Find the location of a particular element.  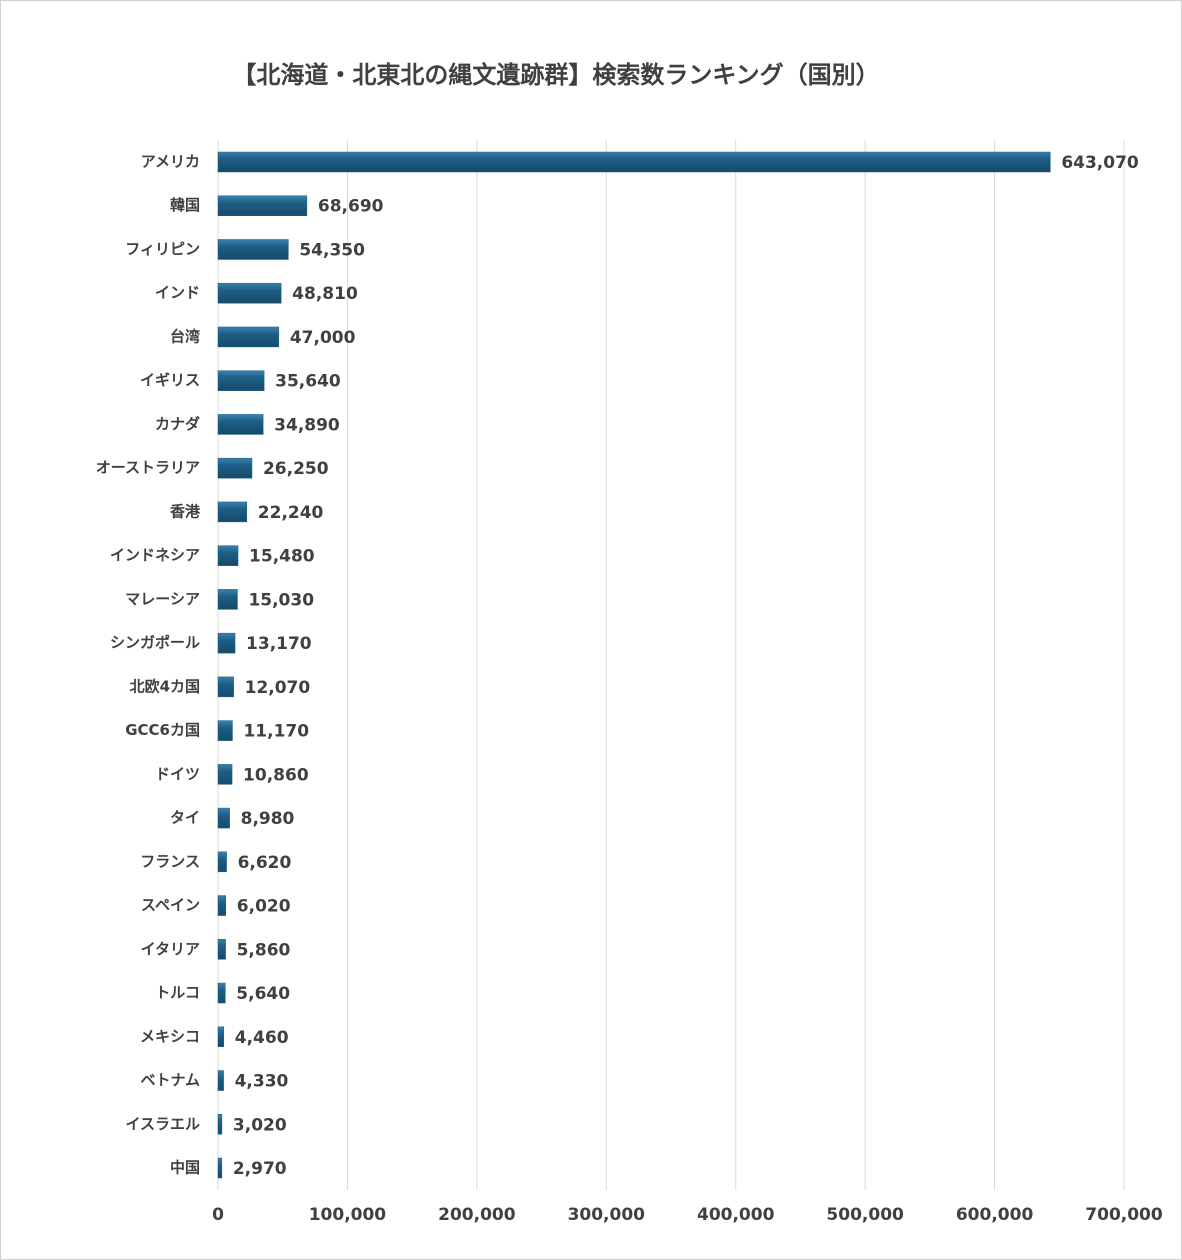

y-tick-label: イスラエル is located at coordinates (162, 1124).